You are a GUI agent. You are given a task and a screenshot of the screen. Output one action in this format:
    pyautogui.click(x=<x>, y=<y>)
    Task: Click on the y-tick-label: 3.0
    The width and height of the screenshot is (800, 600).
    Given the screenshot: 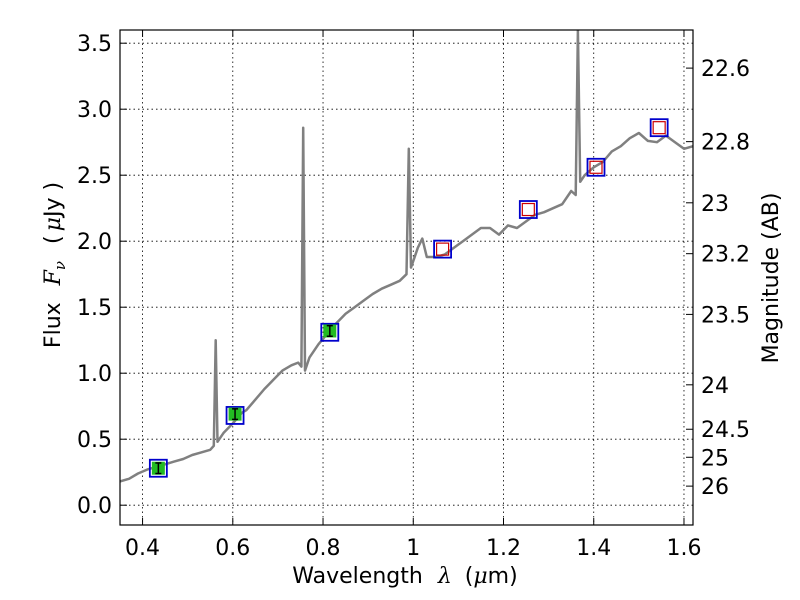 What is the action you would take?
    pyautogui.click(x=94, y=110)
    